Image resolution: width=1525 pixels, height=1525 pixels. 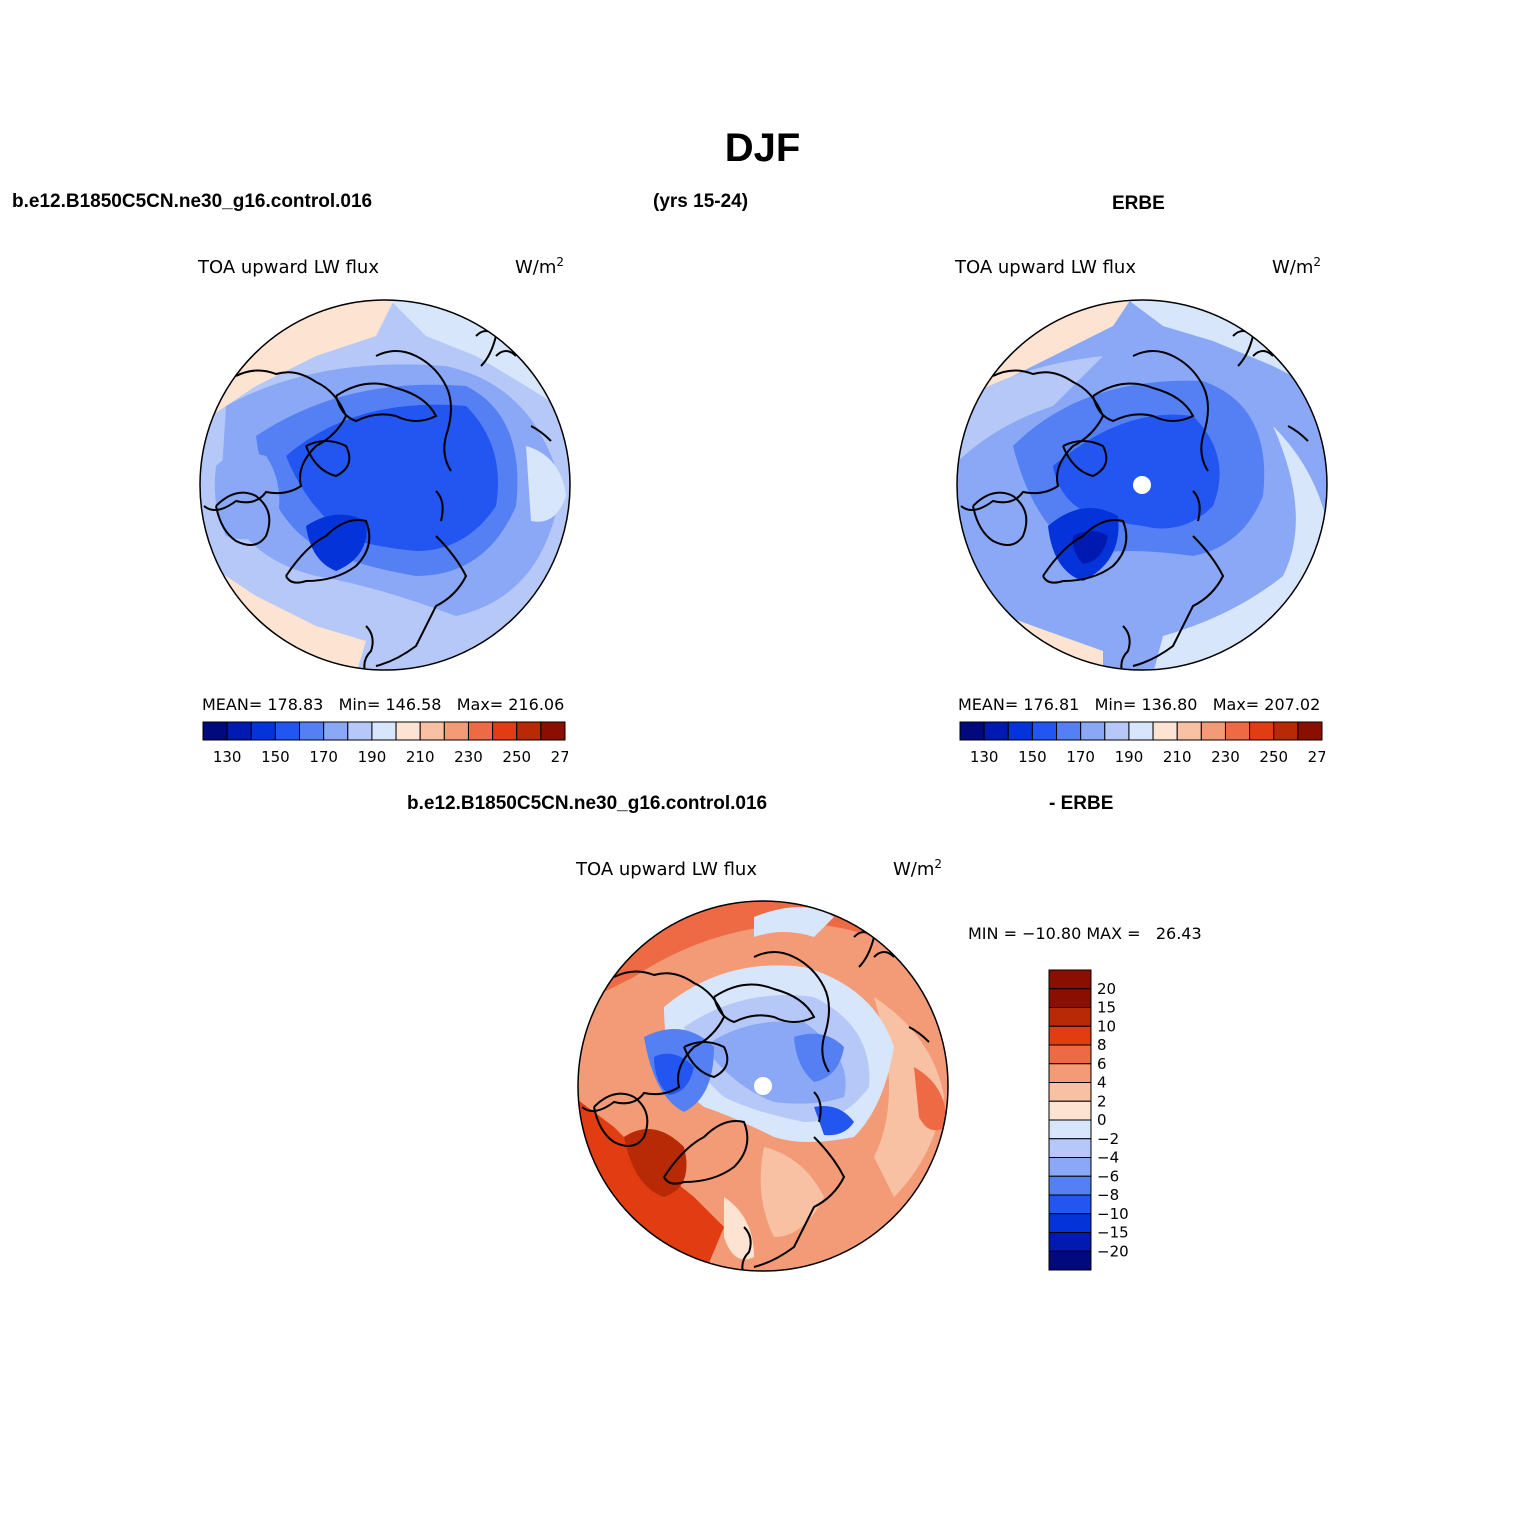 I want to click on diff-colorbar-tick: −2, so click(x=1108, y=1139).